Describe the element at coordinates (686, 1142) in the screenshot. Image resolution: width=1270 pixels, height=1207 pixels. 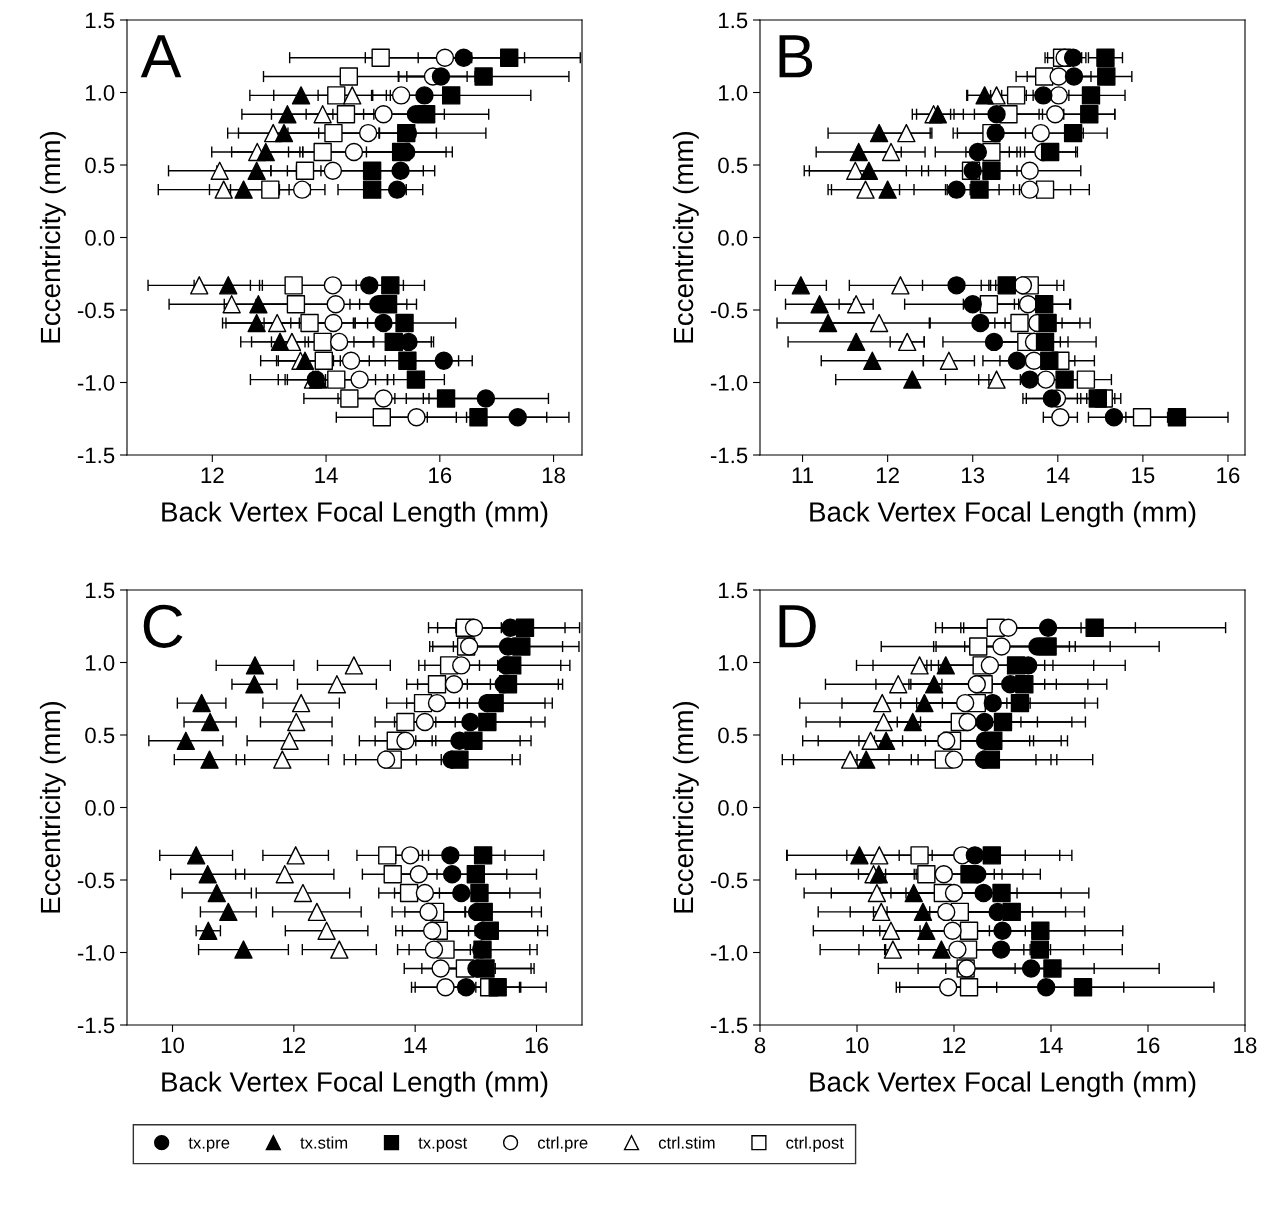
I see `legend-label: ctrl.stim` at that location.